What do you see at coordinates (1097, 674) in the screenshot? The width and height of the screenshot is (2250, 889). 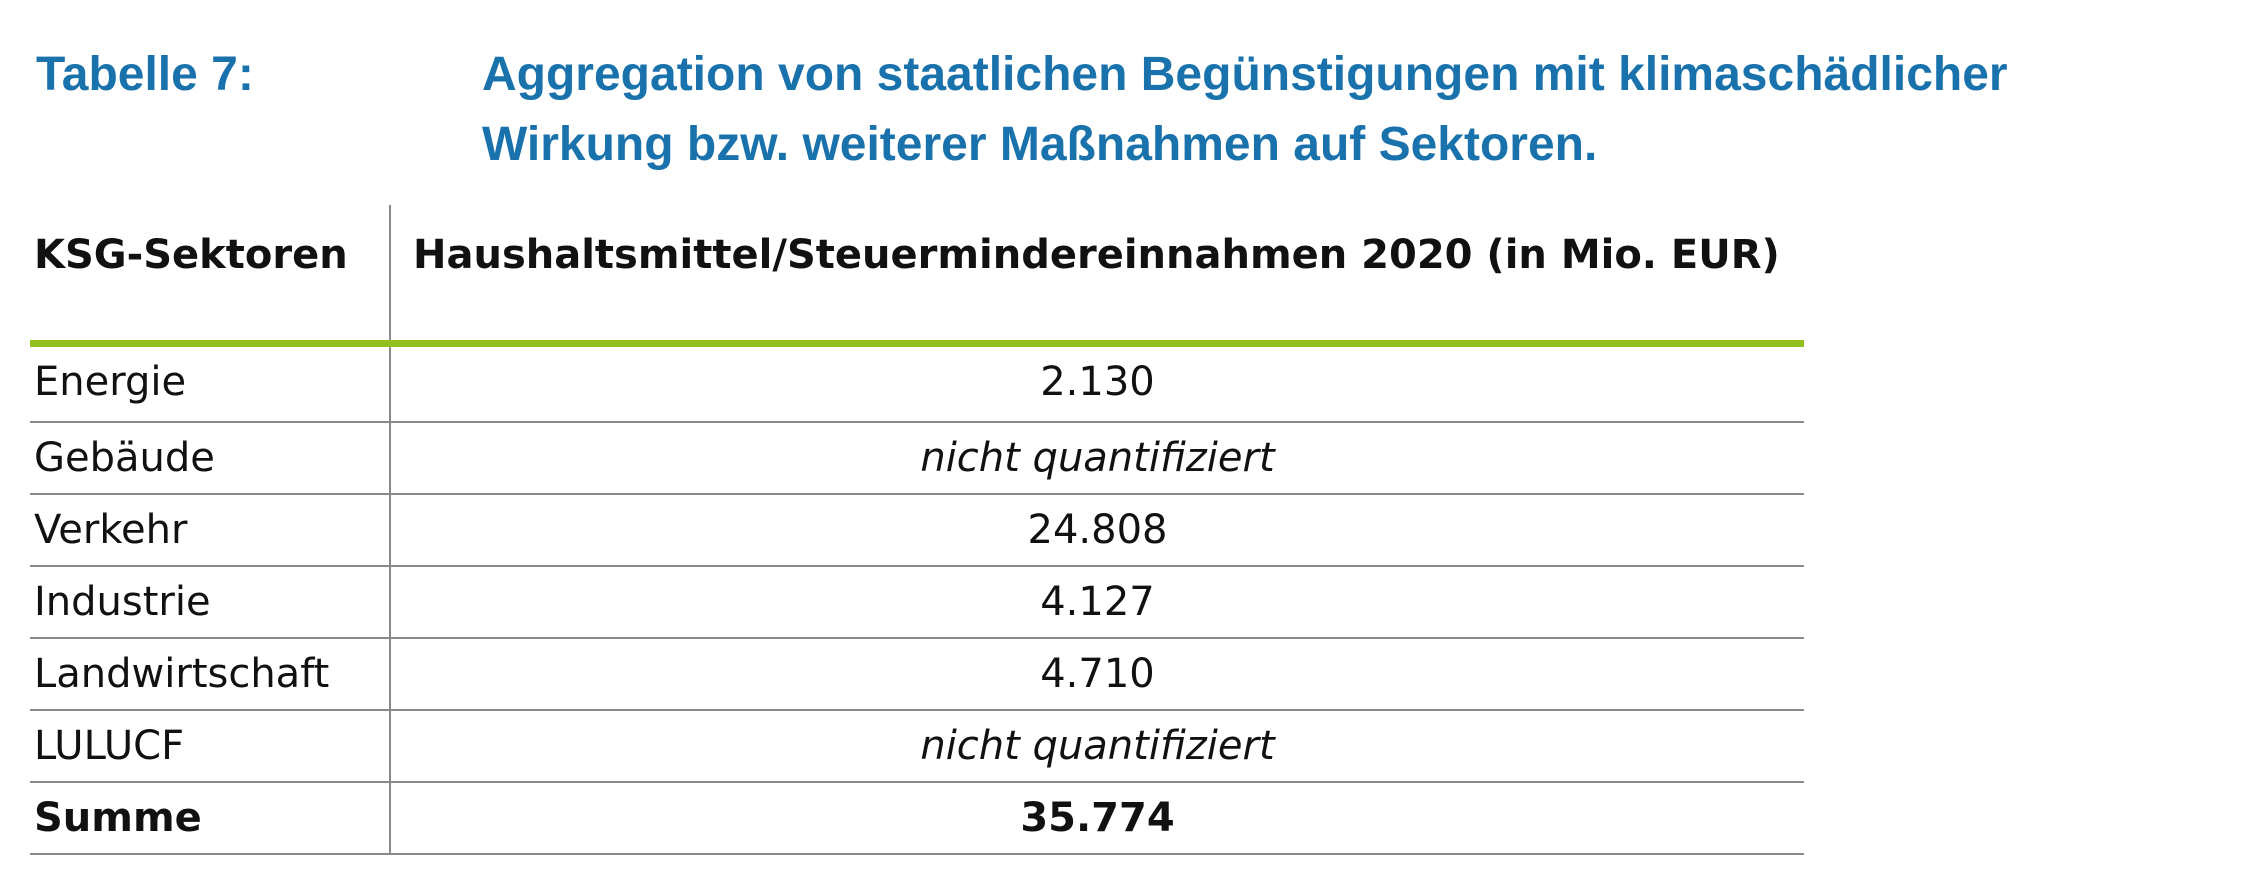 I see `value-cell: 4.710` at bounding box center [1097, 674].